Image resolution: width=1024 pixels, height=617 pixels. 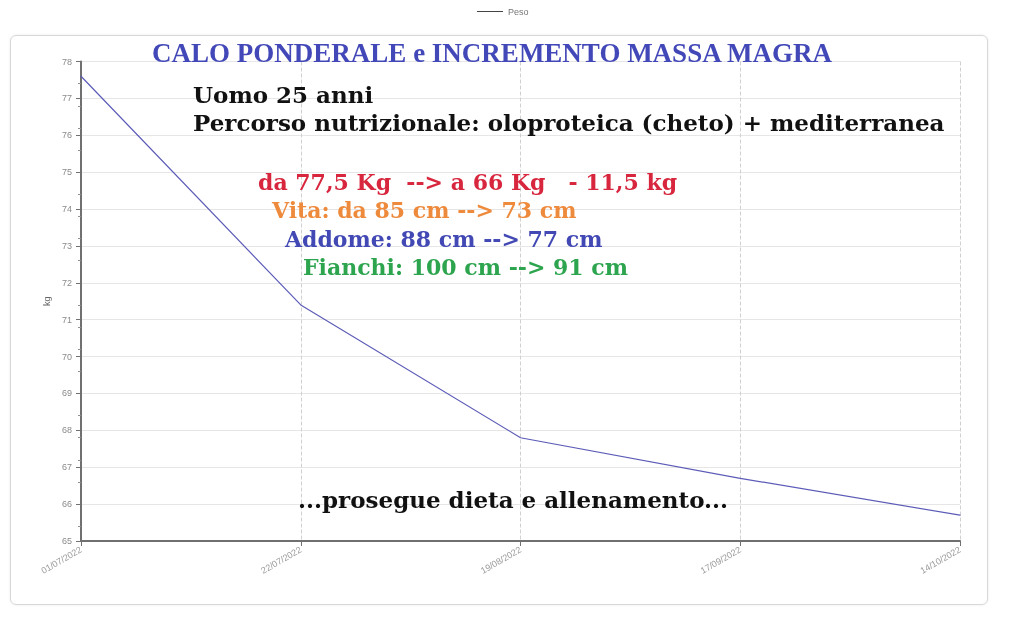 I want to click on annotation: da 77,5 Kg --> a 66 Kg - 11,5 kg, so click(x=468, y=182).